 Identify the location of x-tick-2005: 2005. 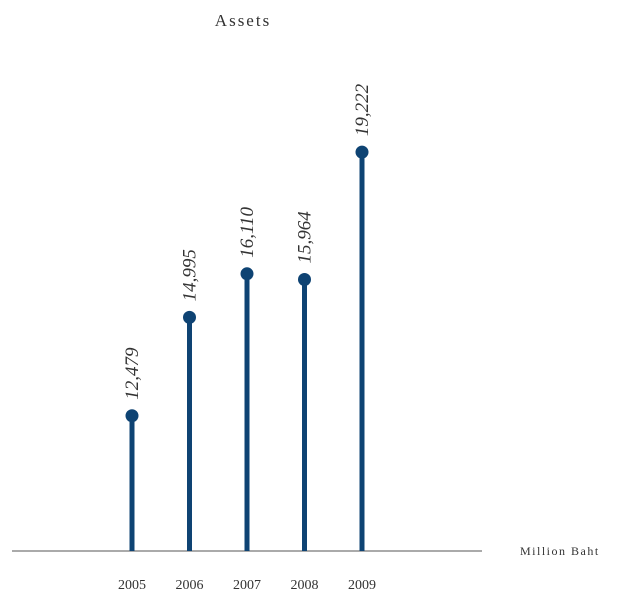
(132, 585).